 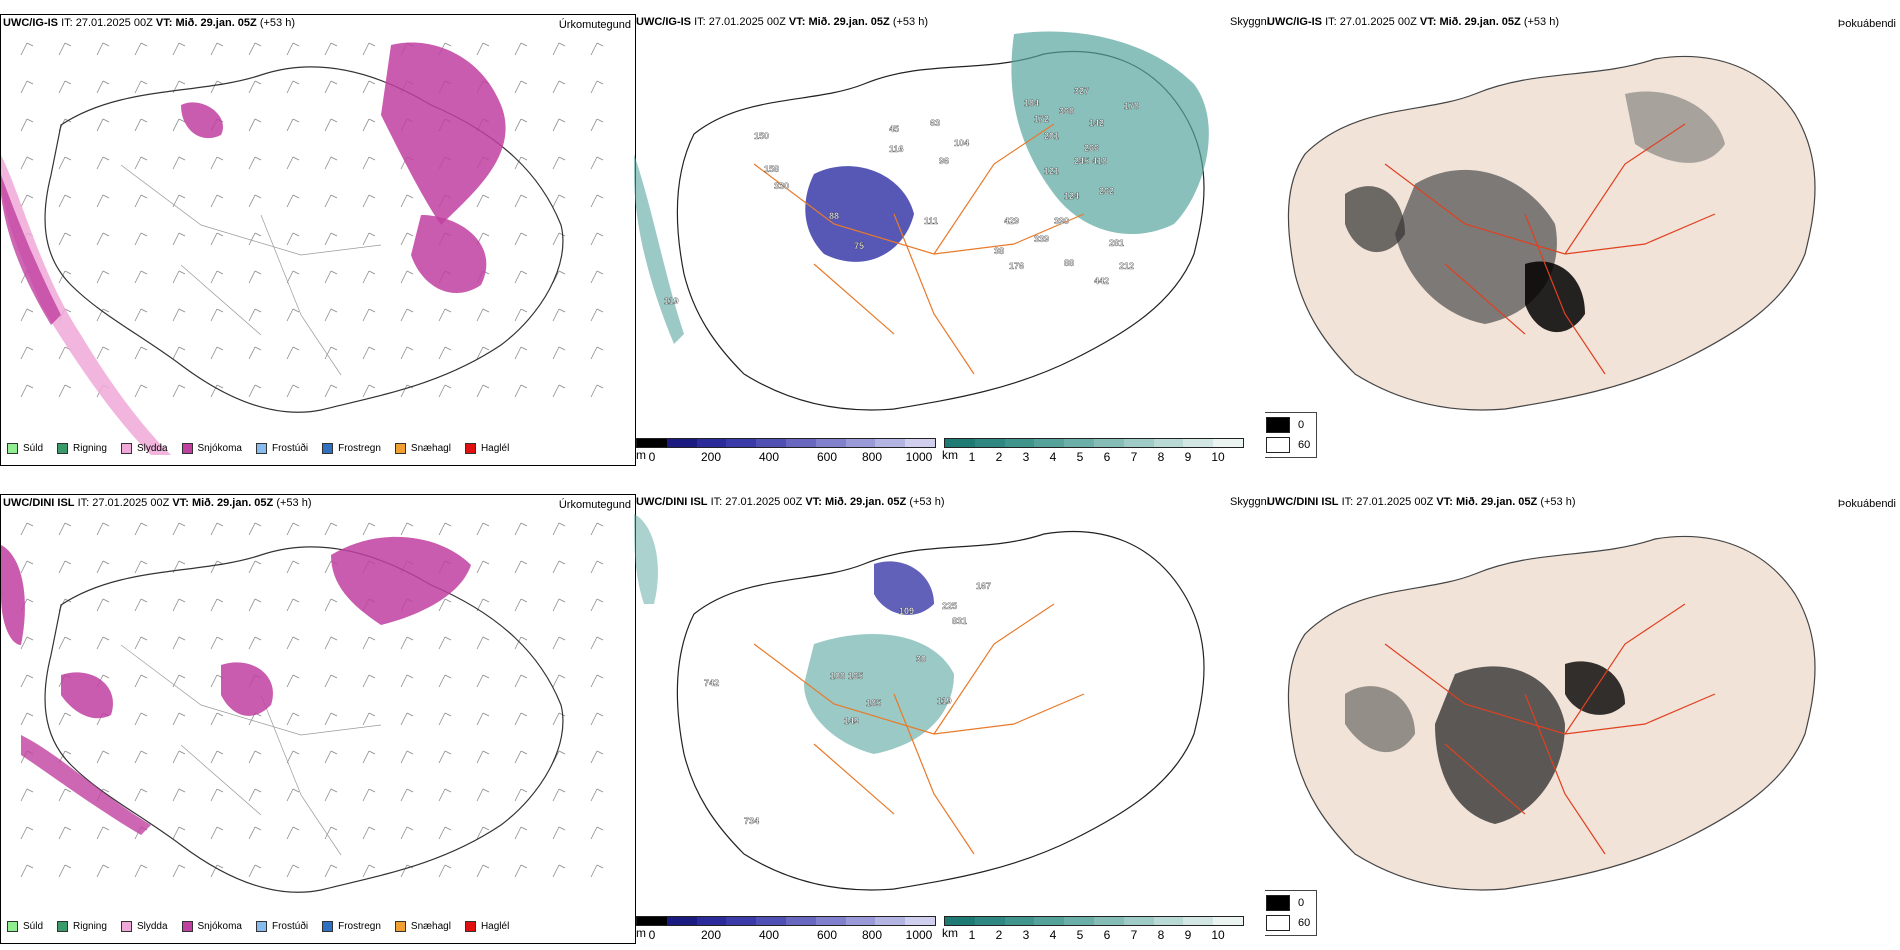 I want to click on colorbar-tick: 2, so click(x=999, y=935).